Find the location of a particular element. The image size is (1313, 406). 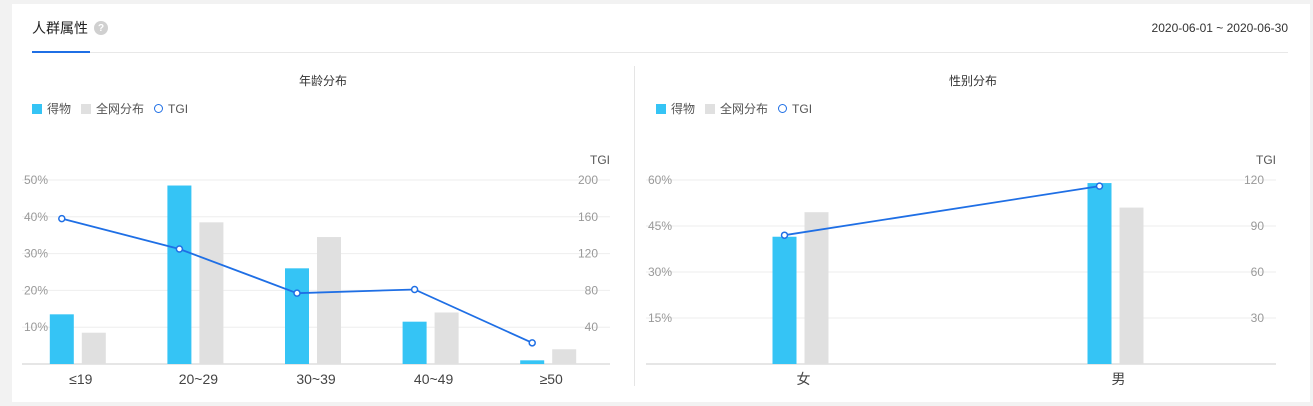

panel-divider is located at coordinates (634, 226).